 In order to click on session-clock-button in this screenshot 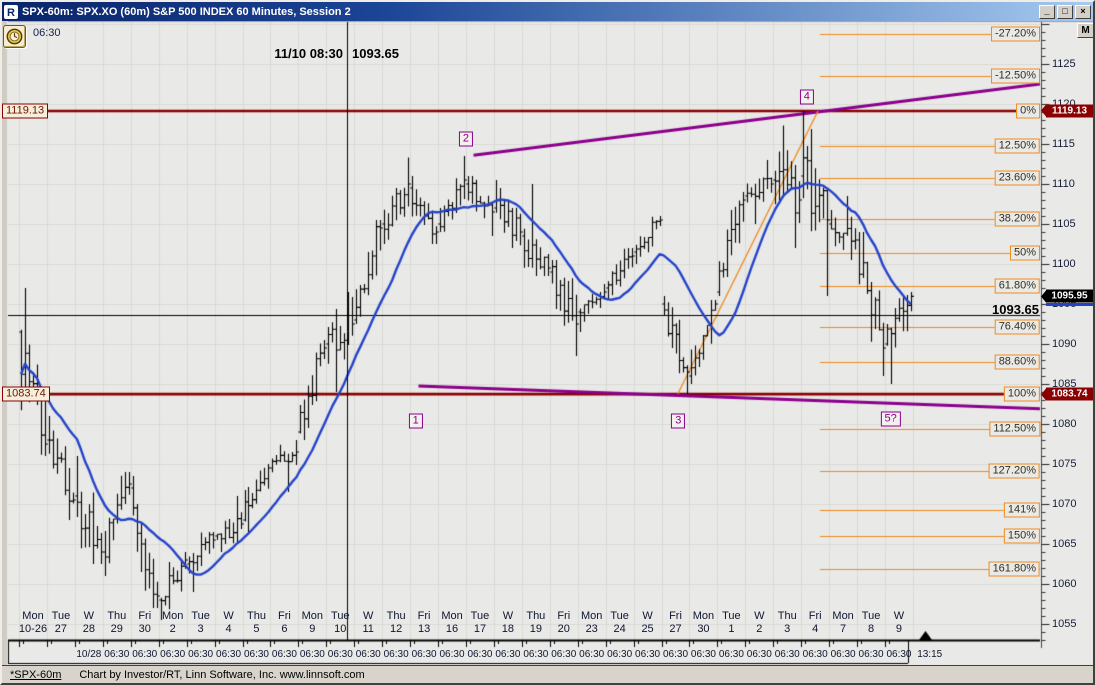, I will do `click(14, 36)`.